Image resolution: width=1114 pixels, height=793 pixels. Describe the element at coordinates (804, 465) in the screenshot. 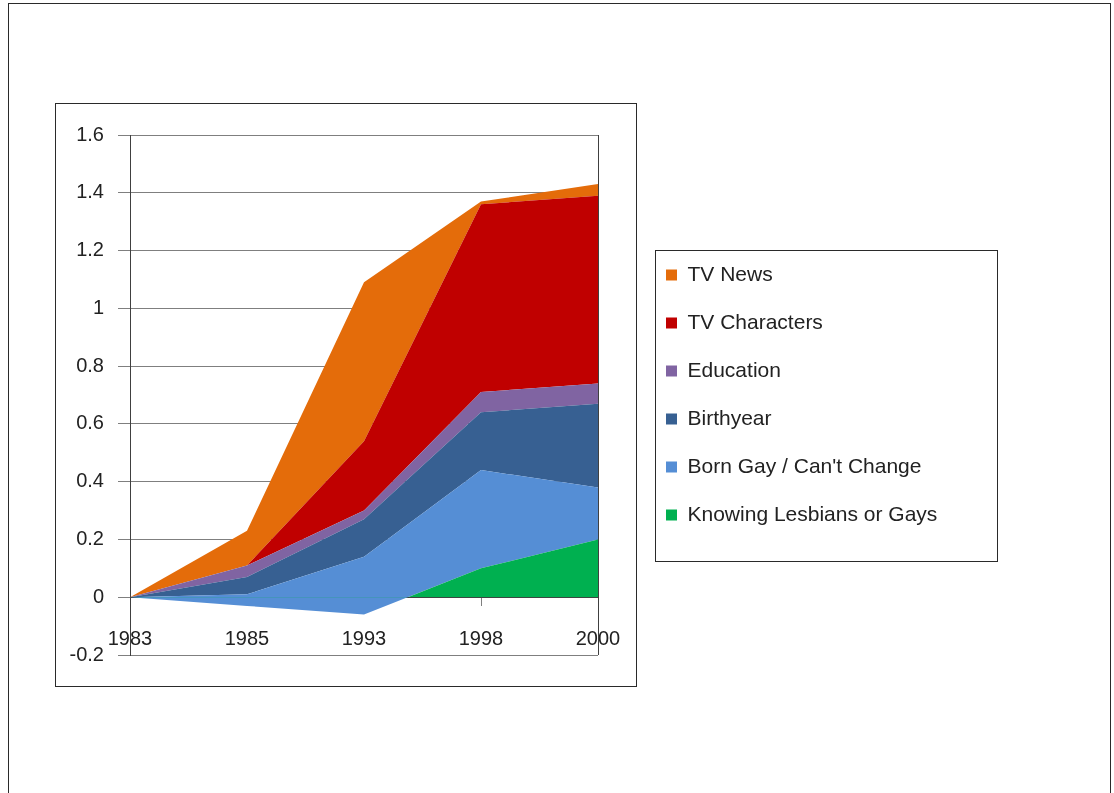

I see `legend-label: Born Gay / Can't Change` at that location.